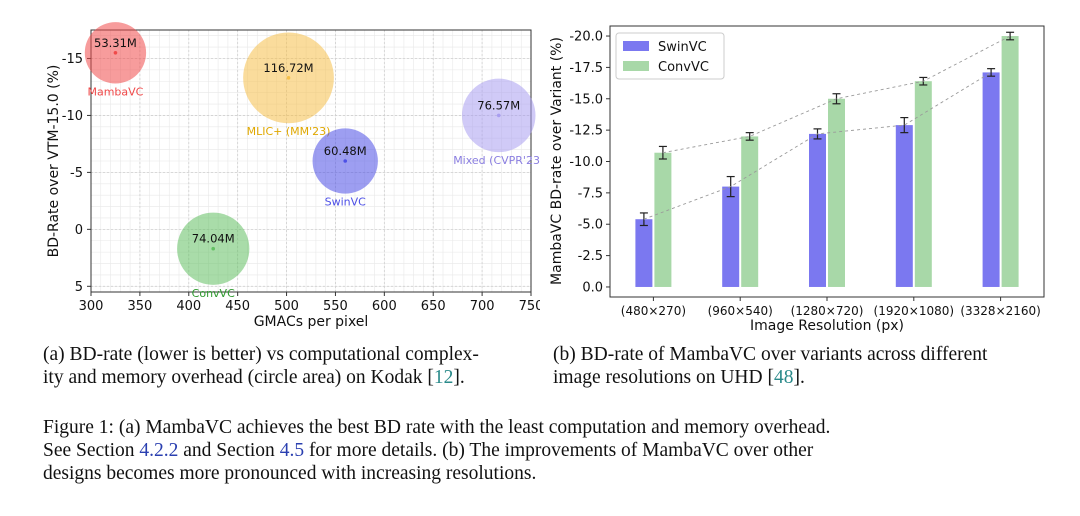 The height and width of the screenshot is (516, 1080). I want to click on x-tick-label: 450, so click(237, 306).